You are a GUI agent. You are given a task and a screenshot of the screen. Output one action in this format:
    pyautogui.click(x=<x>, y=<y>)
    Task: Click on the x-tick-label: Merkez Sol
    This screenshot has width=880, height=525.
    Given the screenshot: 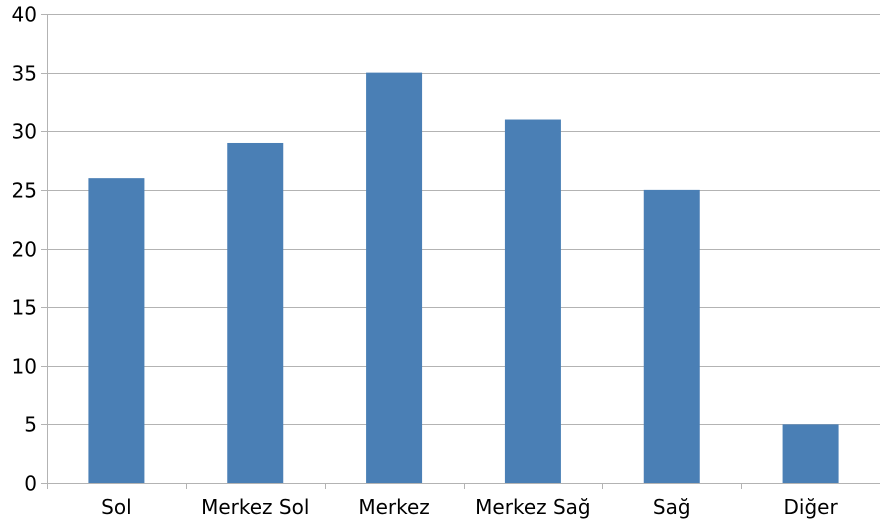 What is the action you would take?
    pyautogui.click(x=255, y=507)
    